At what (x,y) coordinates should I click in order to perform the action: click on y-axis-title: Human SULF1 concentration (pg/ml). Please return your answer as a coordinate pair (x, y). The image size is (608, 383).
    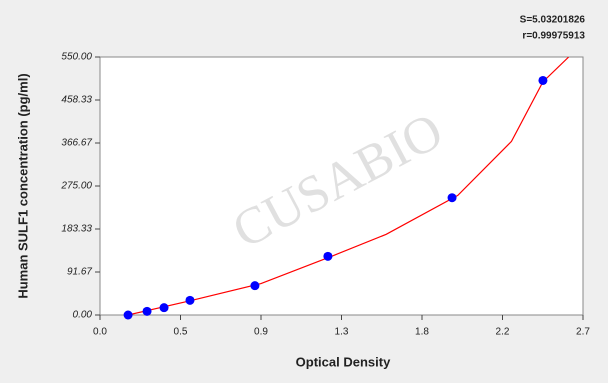
    Looking at the image, I should click on (22, 185).